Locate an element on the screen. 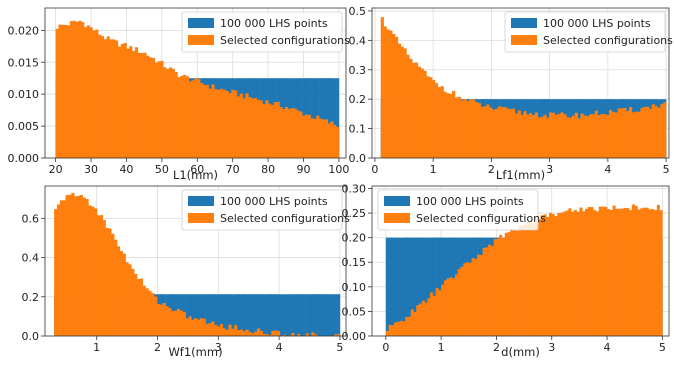 Image resolution: width=674 pixels, height=366 pixels. x-axis-label: Lf1(mm) is located at coordinates (520, 175).